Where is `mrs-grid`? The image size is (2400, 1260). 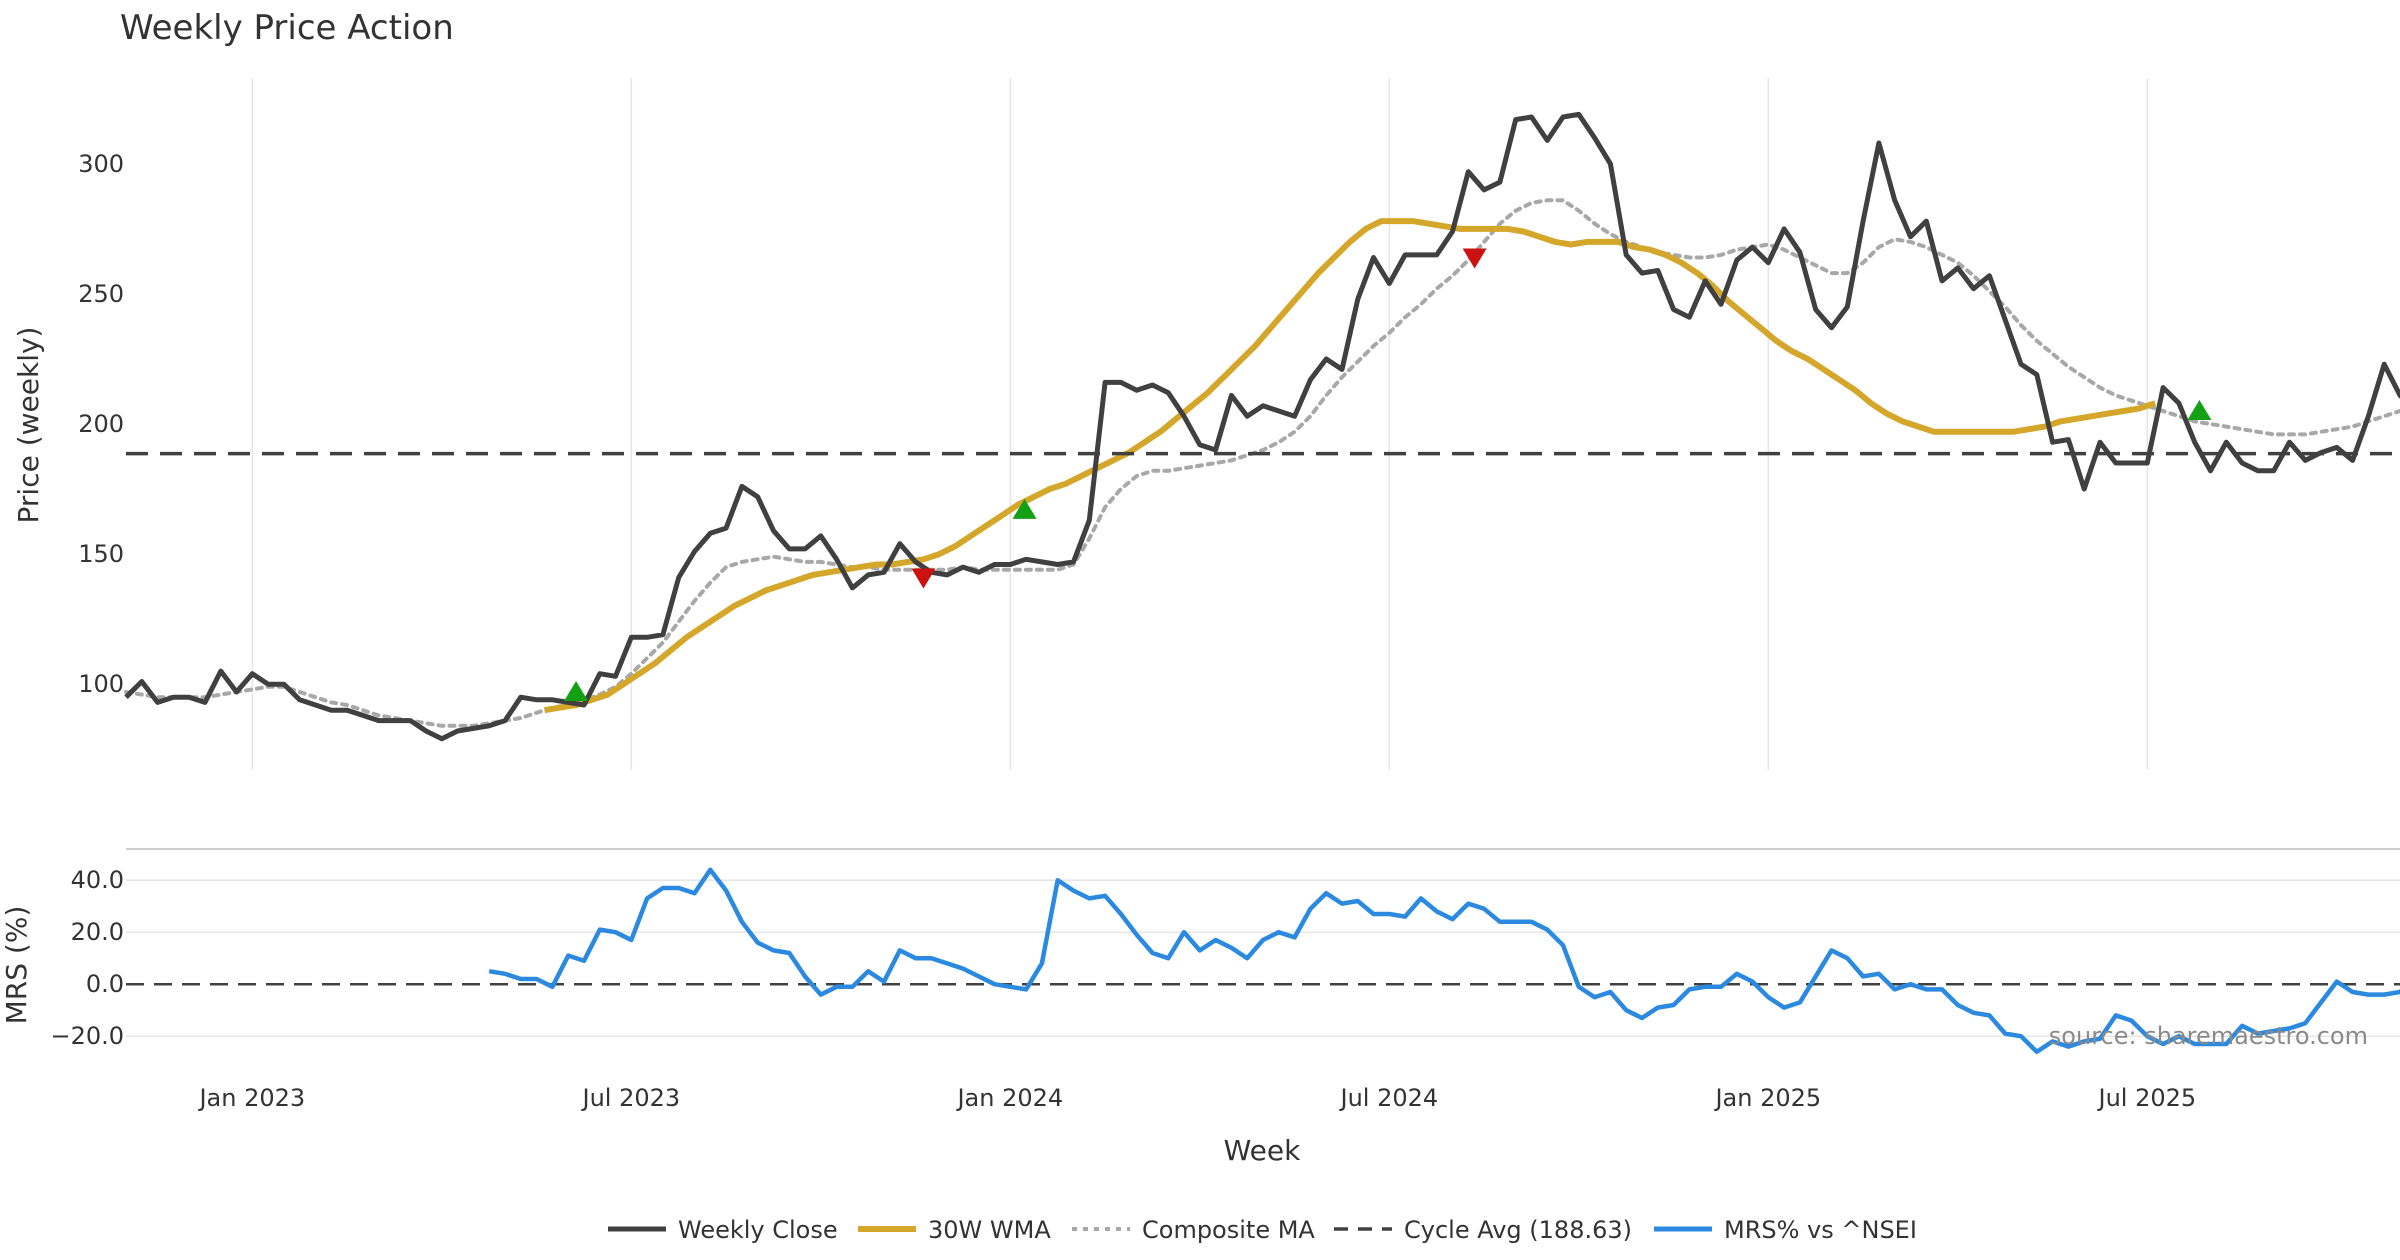
mrs-grid is located at coordinates (1263, 958).